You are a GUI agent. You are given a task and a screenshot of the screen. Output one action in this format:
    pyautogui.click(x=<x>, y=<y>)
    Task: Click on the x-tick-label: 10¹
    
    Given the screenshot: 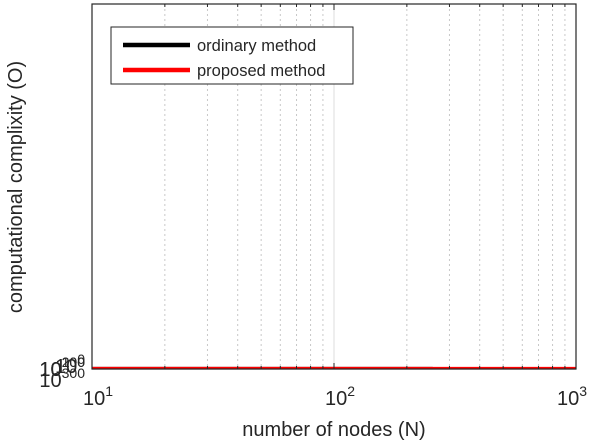 What is the action you would take?
    pyautogui.click(x=98, y=396)
    